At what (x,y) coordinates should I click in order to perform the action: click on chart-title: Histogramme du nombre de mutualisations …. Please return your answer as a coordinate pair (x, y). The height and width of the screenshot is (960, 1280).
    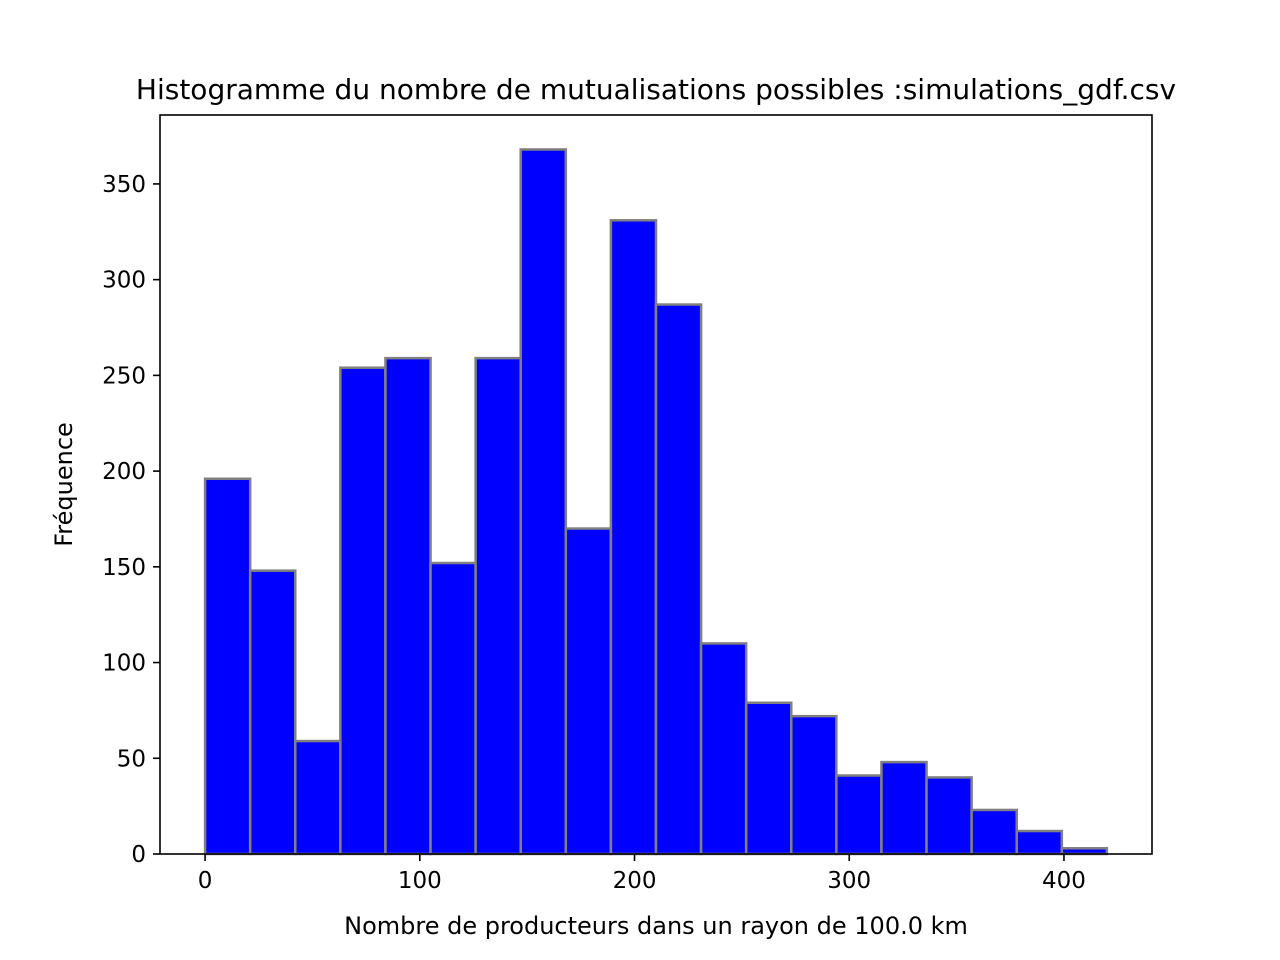
    Looking at the image, I should click on (656, 89).